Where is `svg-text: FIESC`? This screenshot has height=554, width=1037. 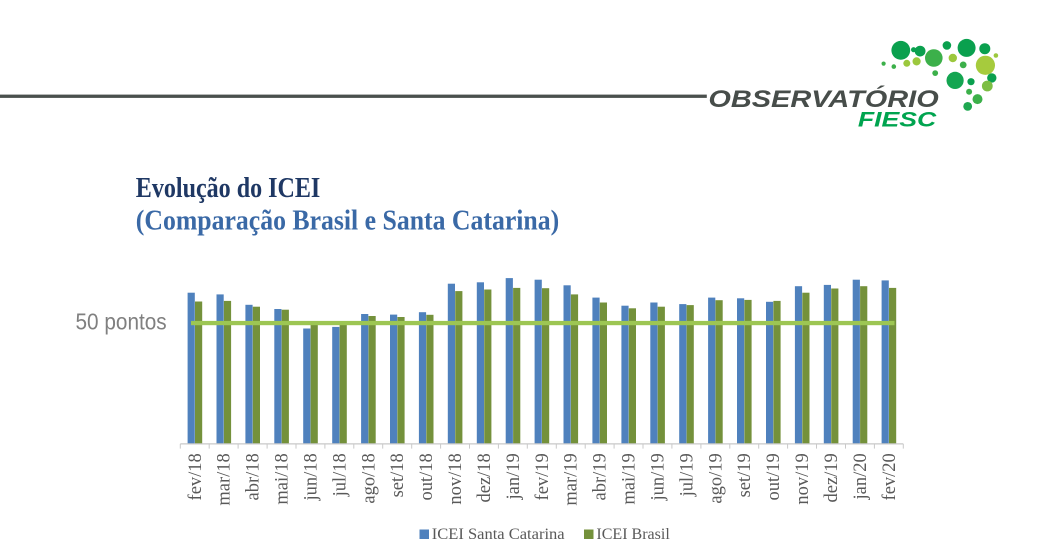
svg-text: FIESC is located at coordinates (897, 120).